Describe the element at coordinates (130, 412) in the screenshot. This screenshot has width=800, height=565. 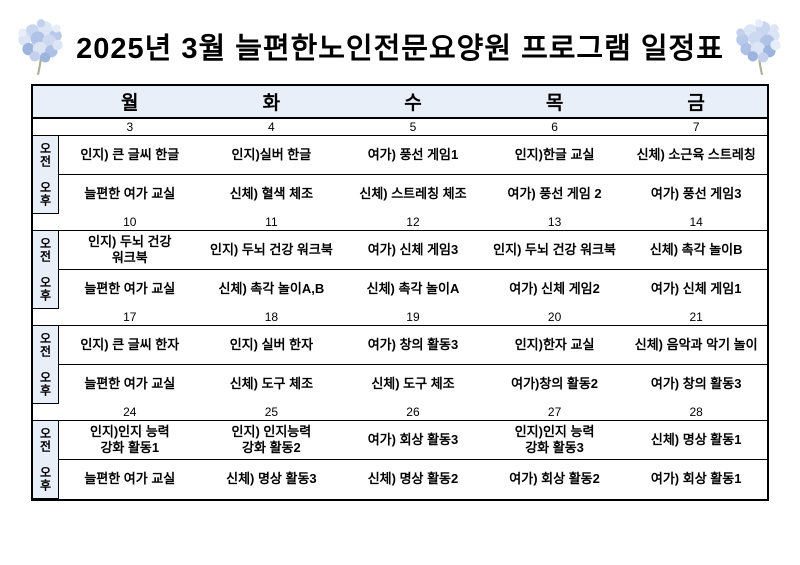
I see `date-cell: 24` at that location.